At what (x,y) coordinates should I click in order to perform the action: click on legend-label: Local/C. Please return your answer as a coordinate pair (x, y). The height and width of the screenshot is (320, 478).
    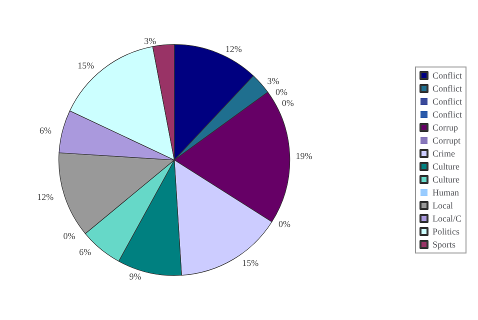
    Looking at the image, I should click on (447, 219).